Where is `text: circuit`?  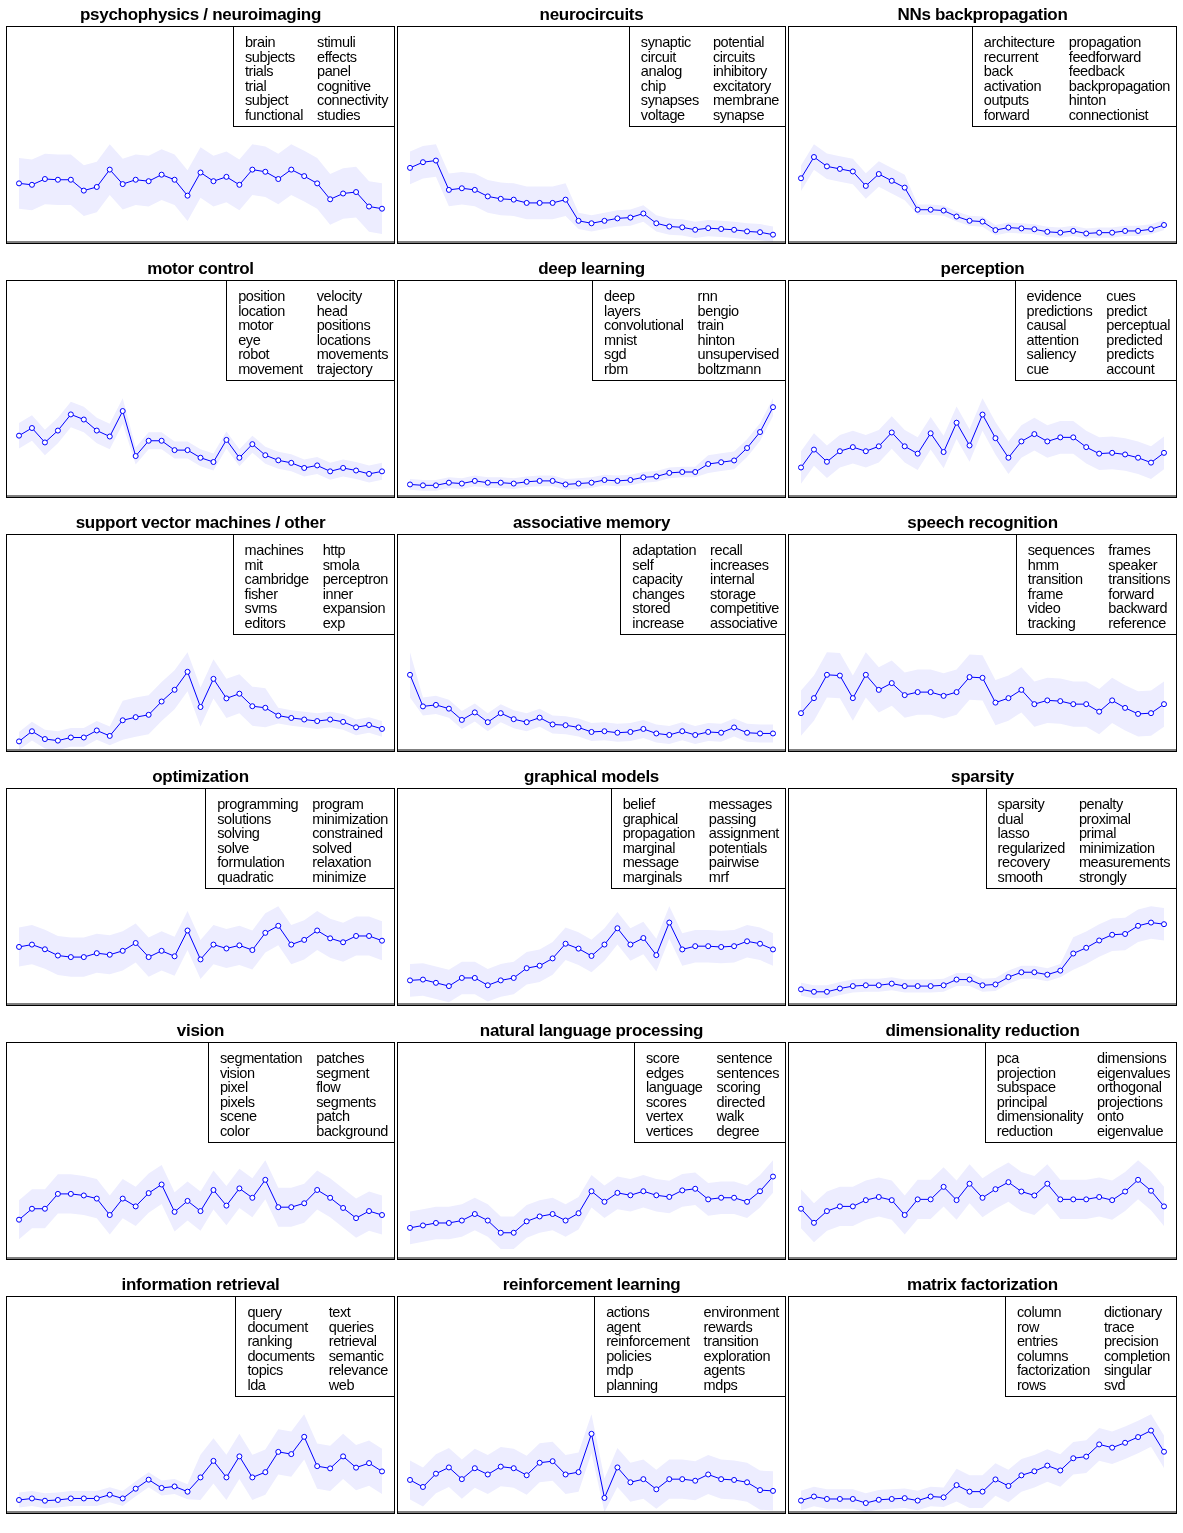
text: circuit is located at coordinates (658, 56).